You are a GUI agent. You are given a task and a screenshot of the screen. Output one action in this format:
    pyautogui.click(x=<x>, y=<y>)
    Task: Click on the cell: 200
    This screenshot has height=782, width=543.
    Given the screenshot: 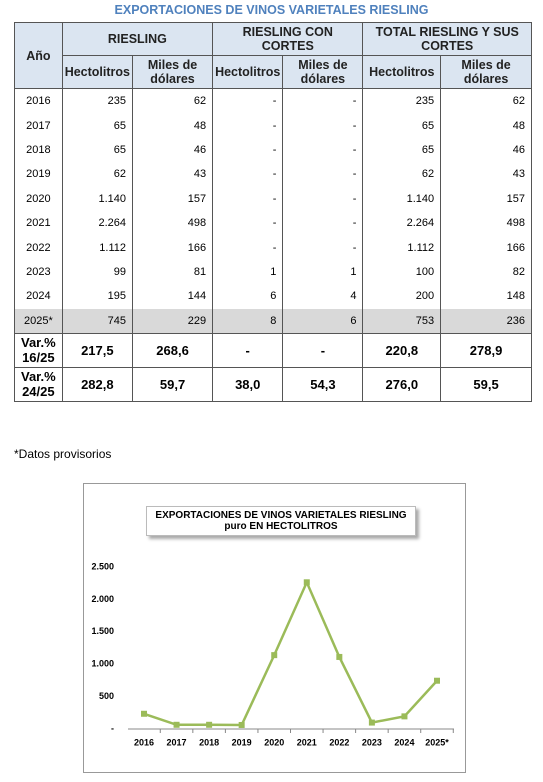 What is the action you would take?
    pyautogui.click(x=402, y=296)
    